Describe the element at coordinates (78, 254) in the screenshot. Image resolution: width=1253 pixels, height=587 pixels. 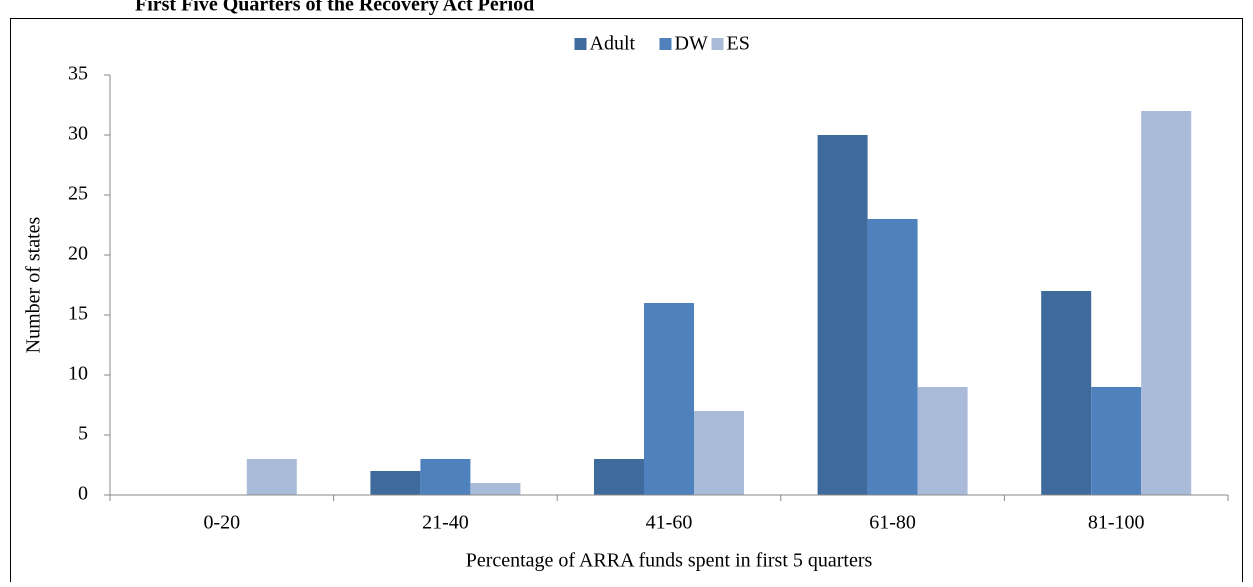
I see `y-tick-label: 20` at that location.